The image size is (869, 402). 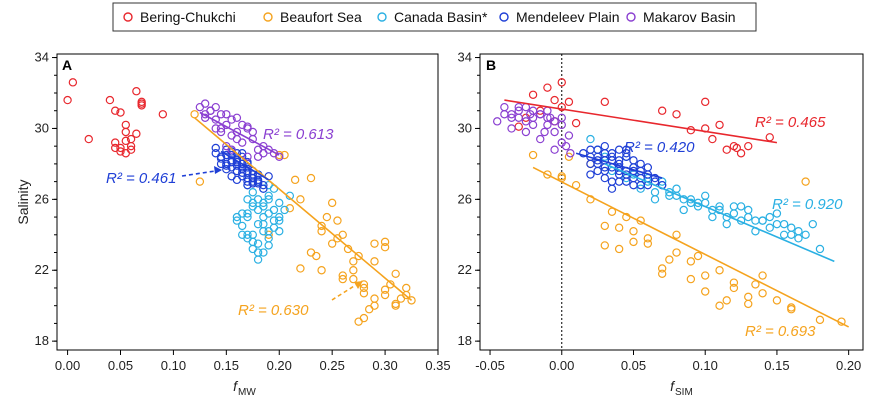 What do you see at coordinates (67, 65) in the screenshot?
I see `panel-a-label: A` at bounding box center [67, 65].